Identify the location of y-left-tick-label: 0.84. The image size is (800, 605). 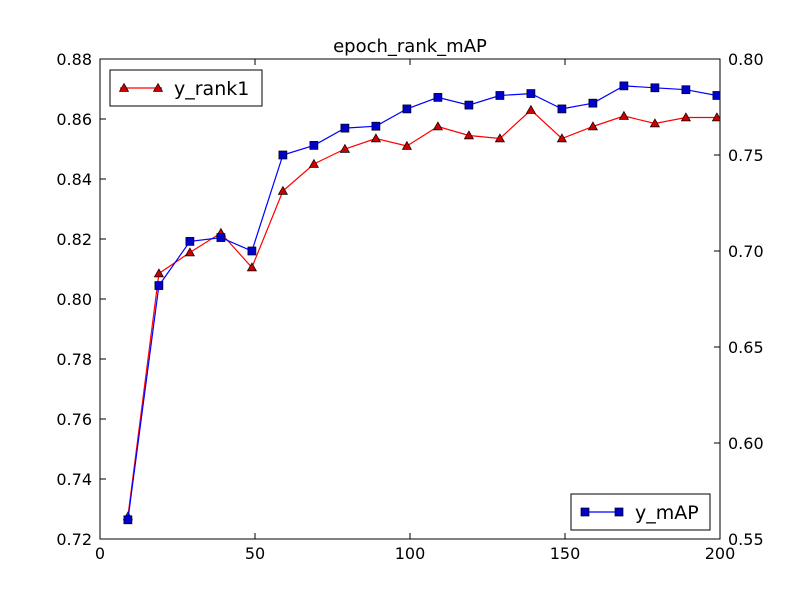
(74, 179).